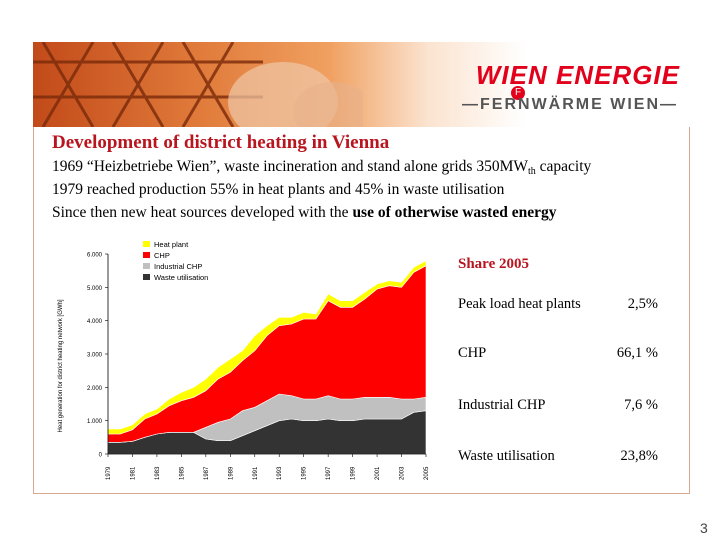  I want to click on share-value: 7,6 %, so click(641, 405).